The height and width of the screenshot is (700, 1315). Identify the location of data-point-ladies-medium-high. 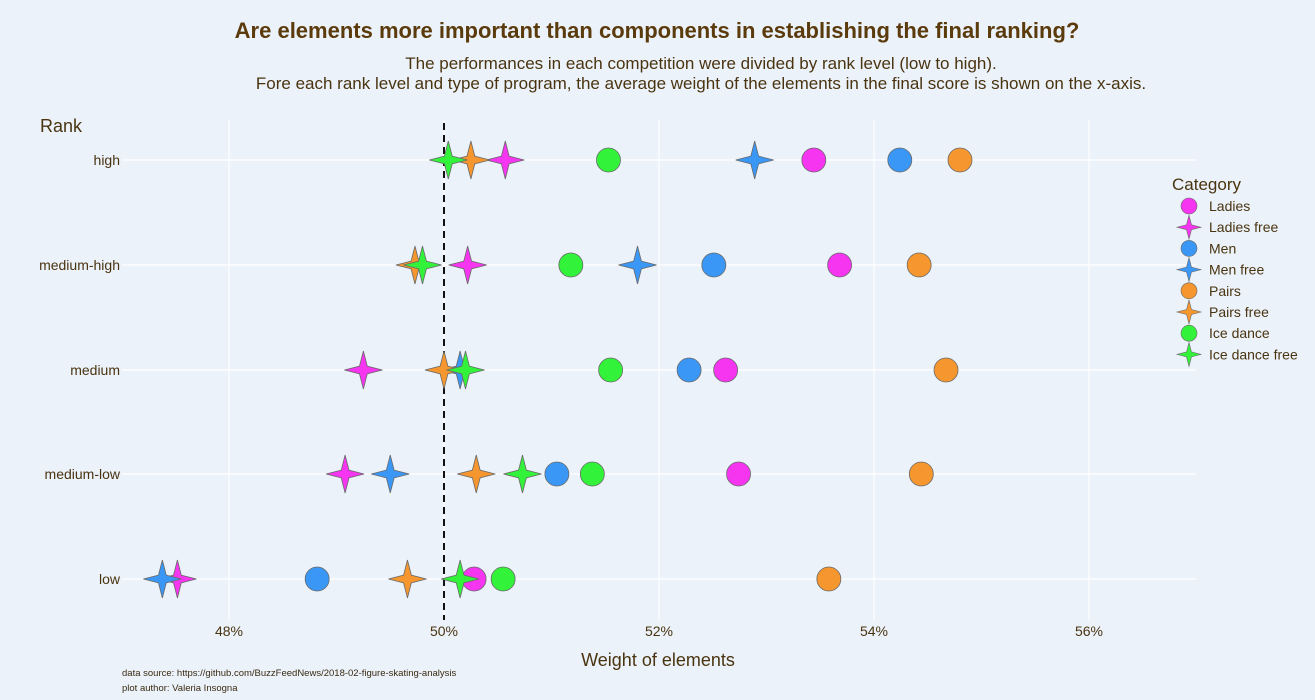
(839, 265).